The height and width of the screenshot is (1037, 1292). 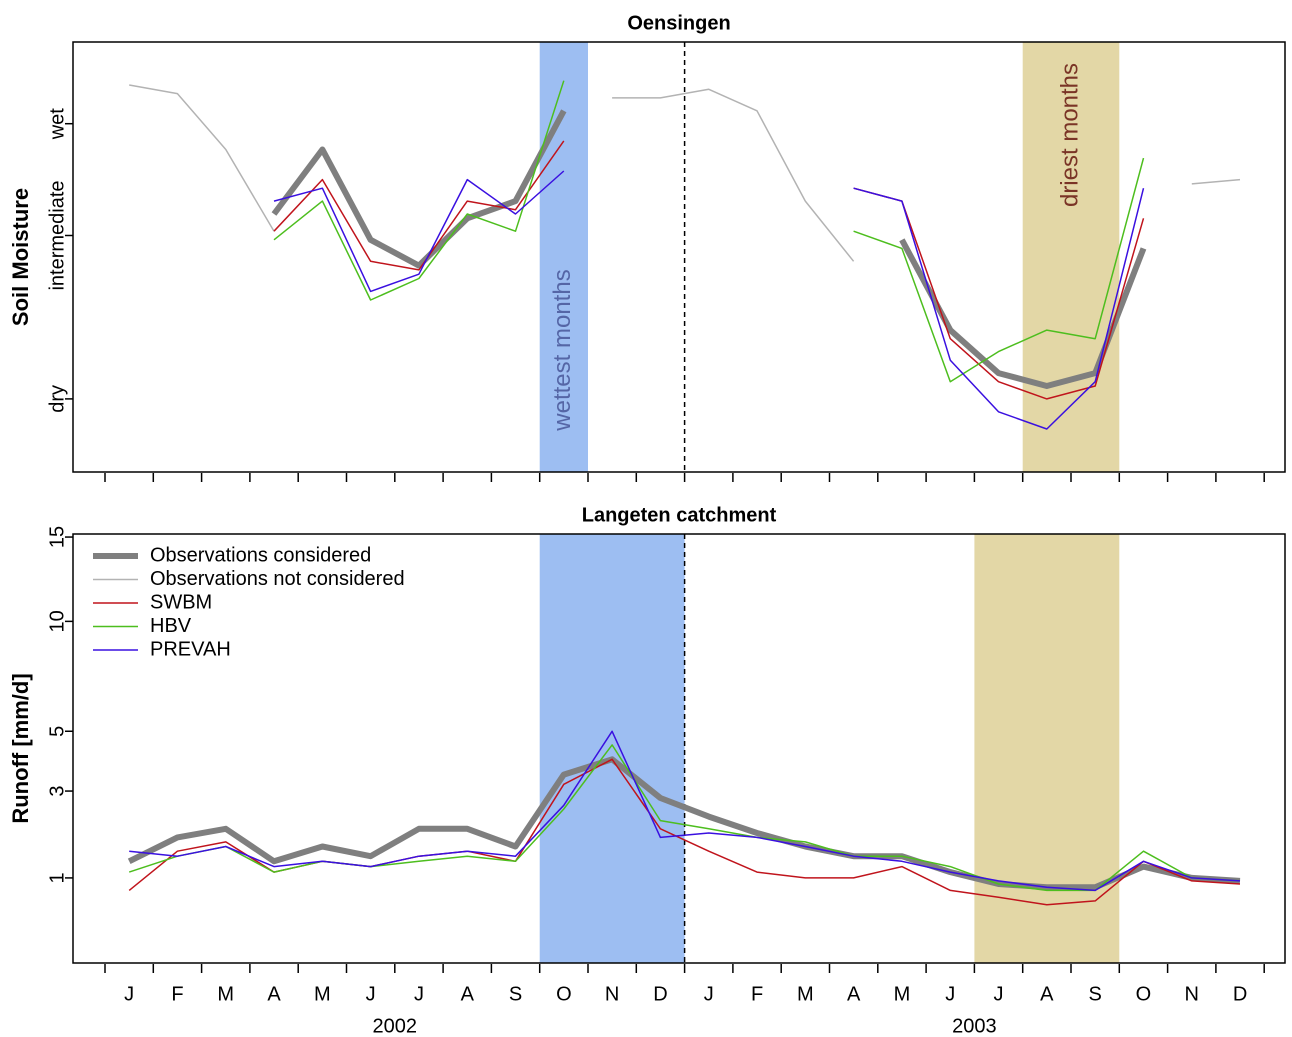 What do you see at coordinates (190, 649) in the screenshot?
I see `legend-label: PREVAH` at bounding box center [190, 649].